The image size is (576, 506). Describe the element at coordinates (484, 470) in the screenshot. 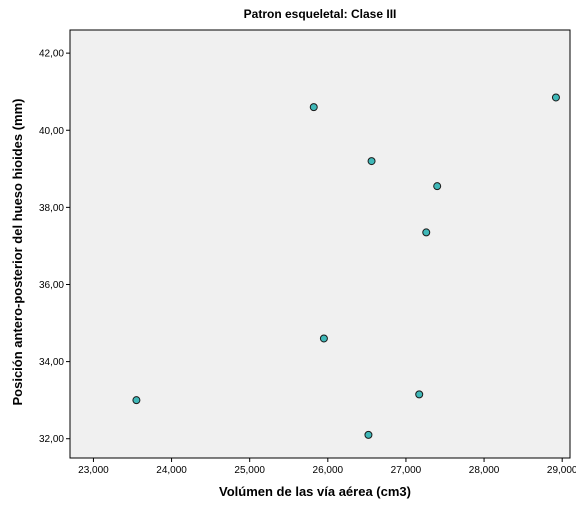

I see `x-tick-label: 28,000` at that location.